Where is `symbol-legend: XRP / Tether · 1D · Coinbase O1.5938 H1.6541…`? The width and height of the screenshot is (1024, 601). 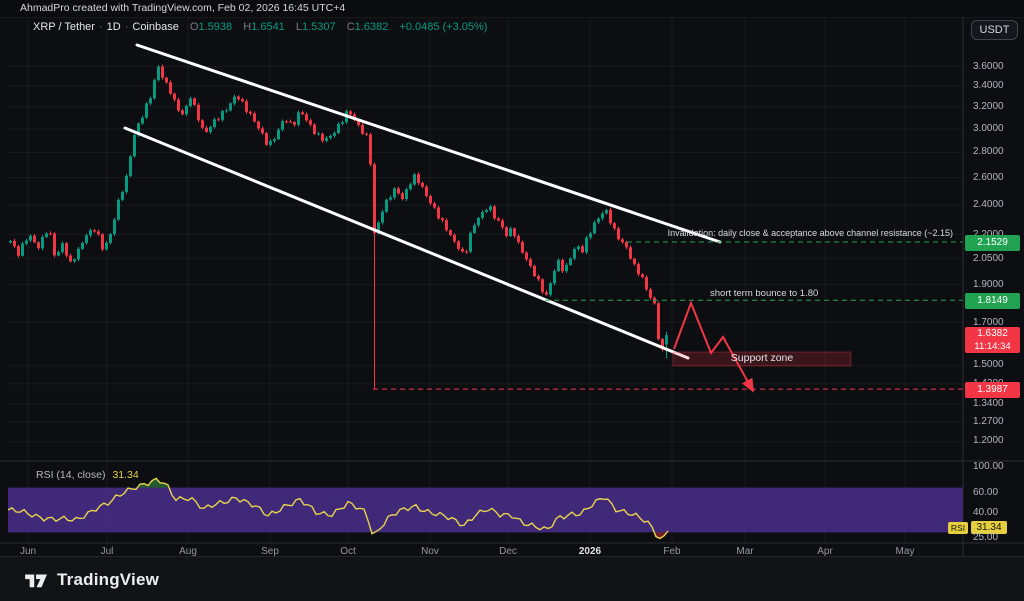
symbol-legend: XRP / Tether · 1D · Coinbase O1.5938 H1.6541… is located at coordinates (260, 27).